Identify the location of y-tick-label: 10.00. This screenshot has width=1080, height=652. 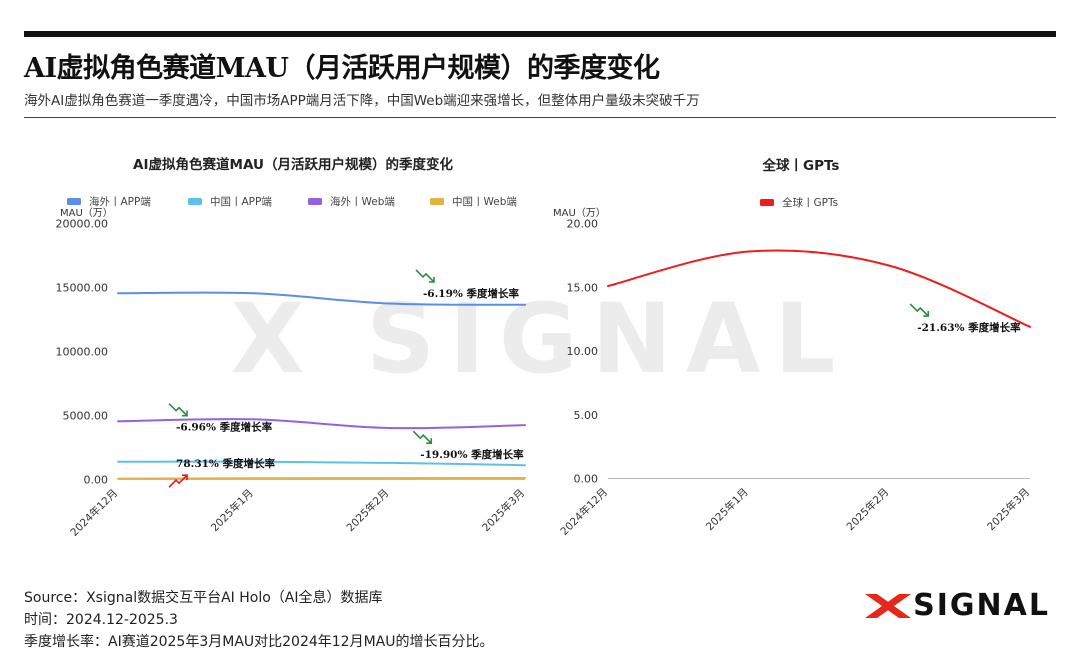
(583, 351).